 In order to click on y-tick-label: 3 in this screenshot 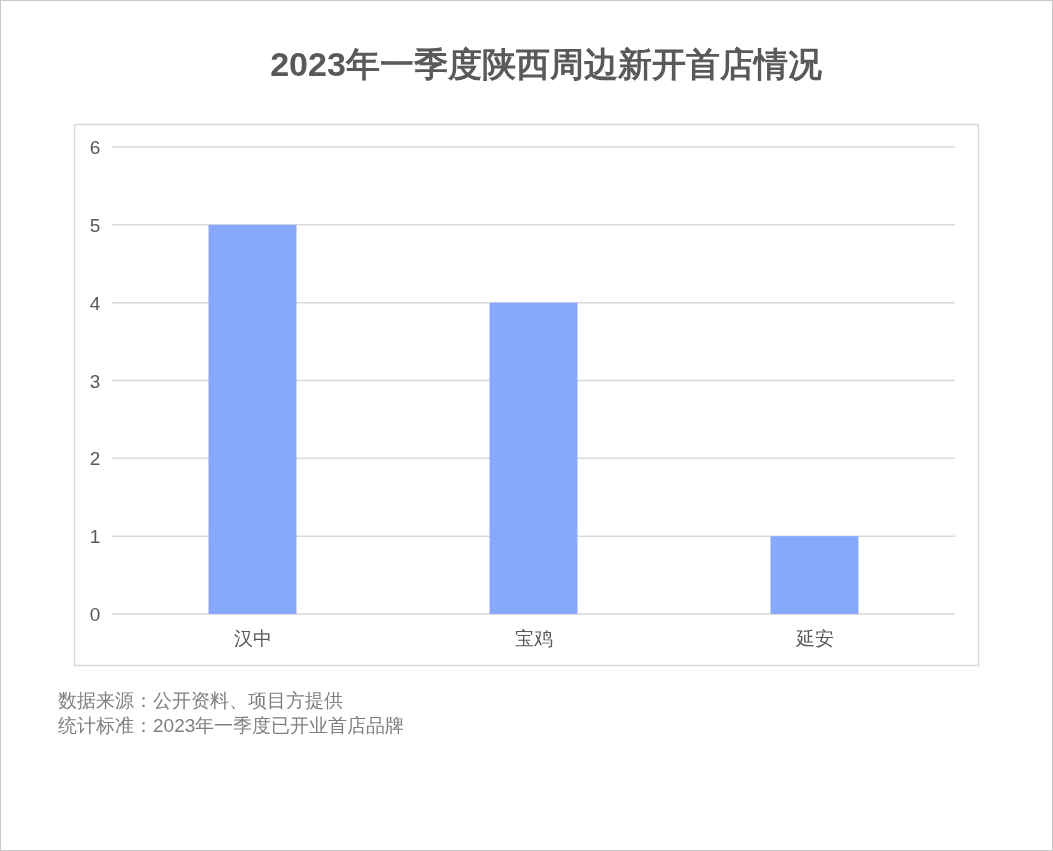, I will do `click(95, 381)`.